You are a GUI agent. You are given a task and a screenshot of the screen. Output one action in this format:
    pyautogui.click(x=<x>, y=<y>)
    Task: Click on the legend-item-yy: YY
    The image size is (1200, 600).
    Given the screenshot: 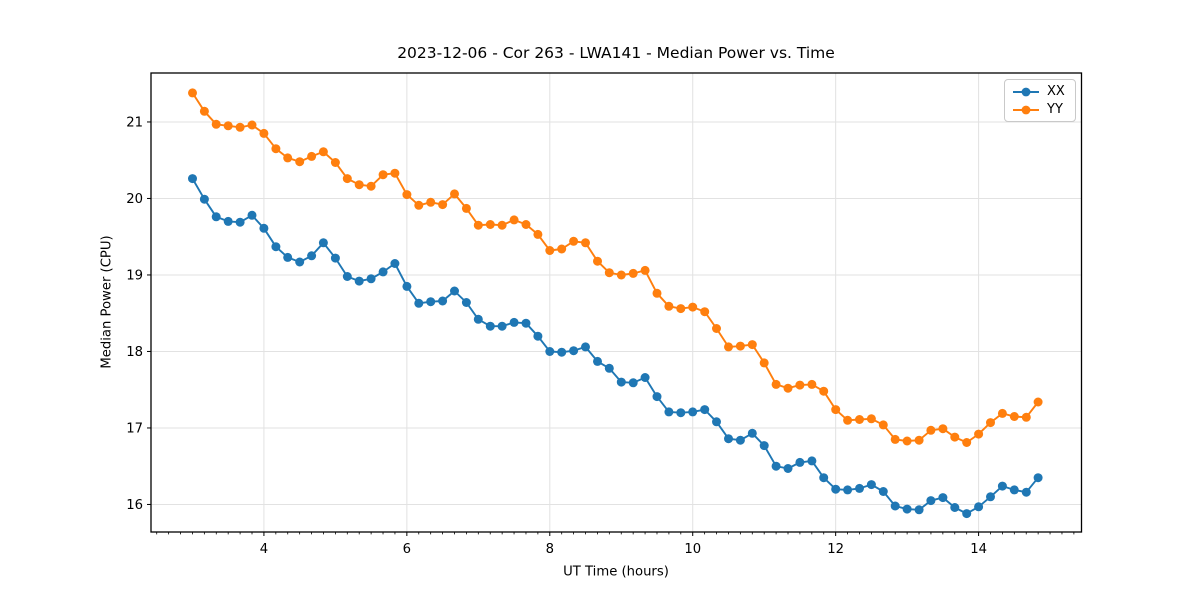 What is the action you would take?
    pyautogui.click(x=1040, y=109)
    